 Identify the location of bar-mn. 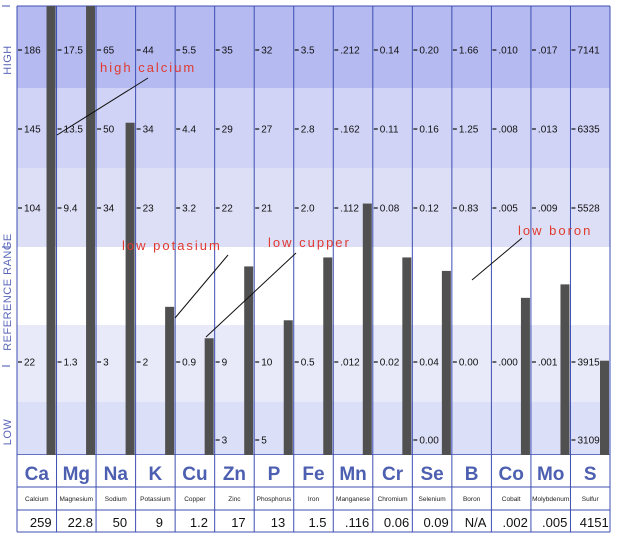
(367, 329).